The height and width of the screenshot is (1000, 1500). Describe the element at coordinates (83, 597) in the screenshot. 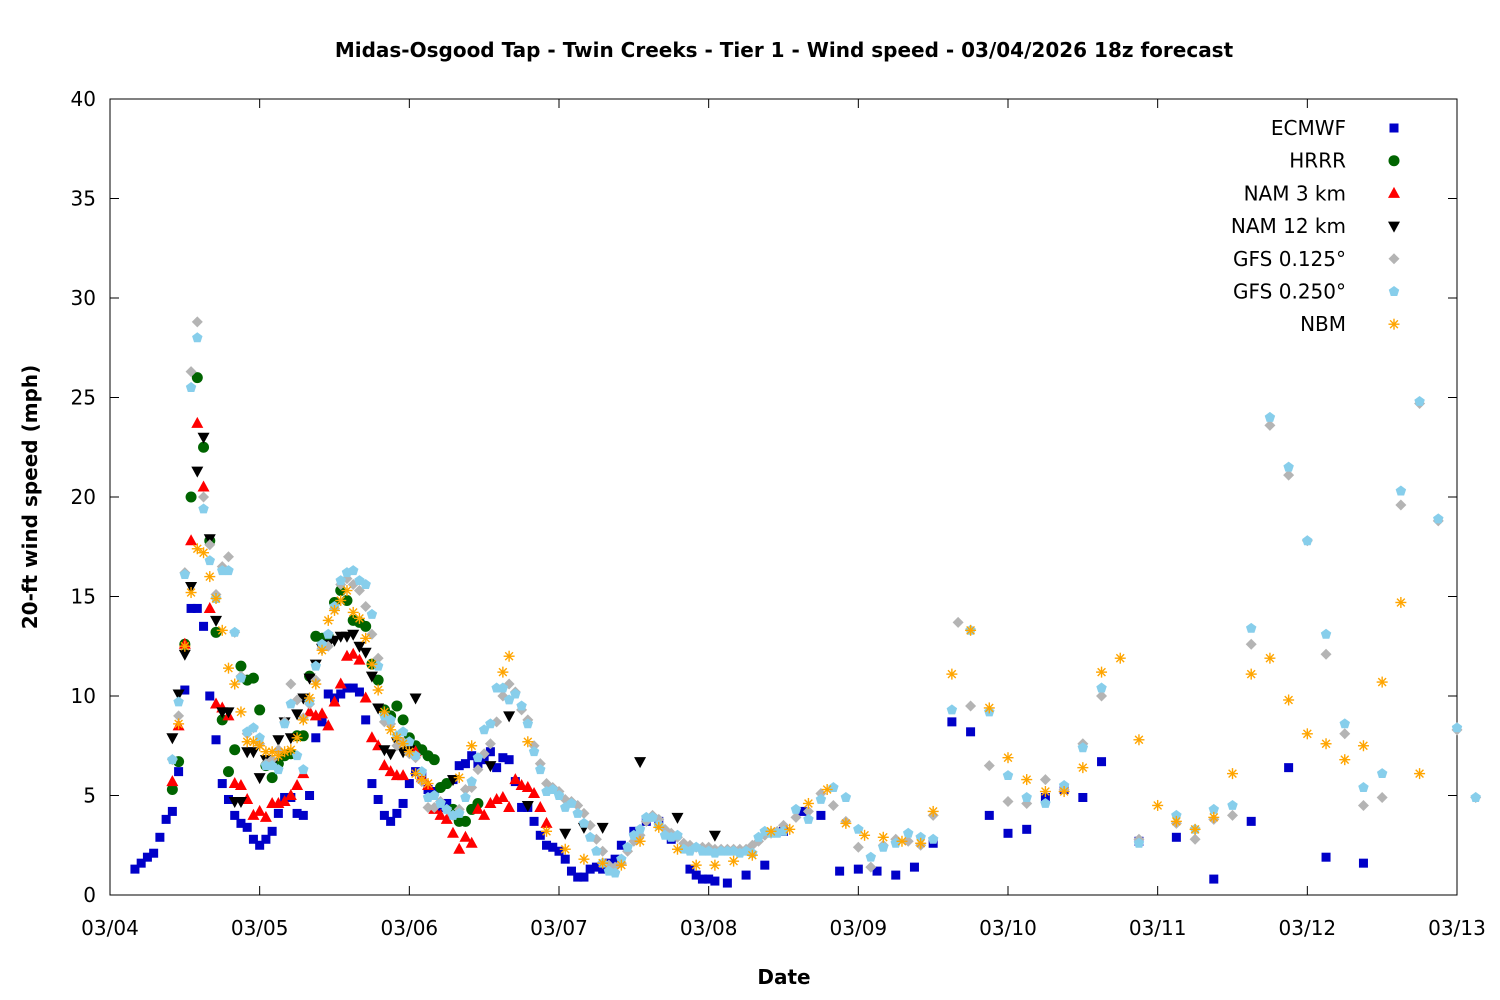

I see `y-tick-label: 15` at that location.